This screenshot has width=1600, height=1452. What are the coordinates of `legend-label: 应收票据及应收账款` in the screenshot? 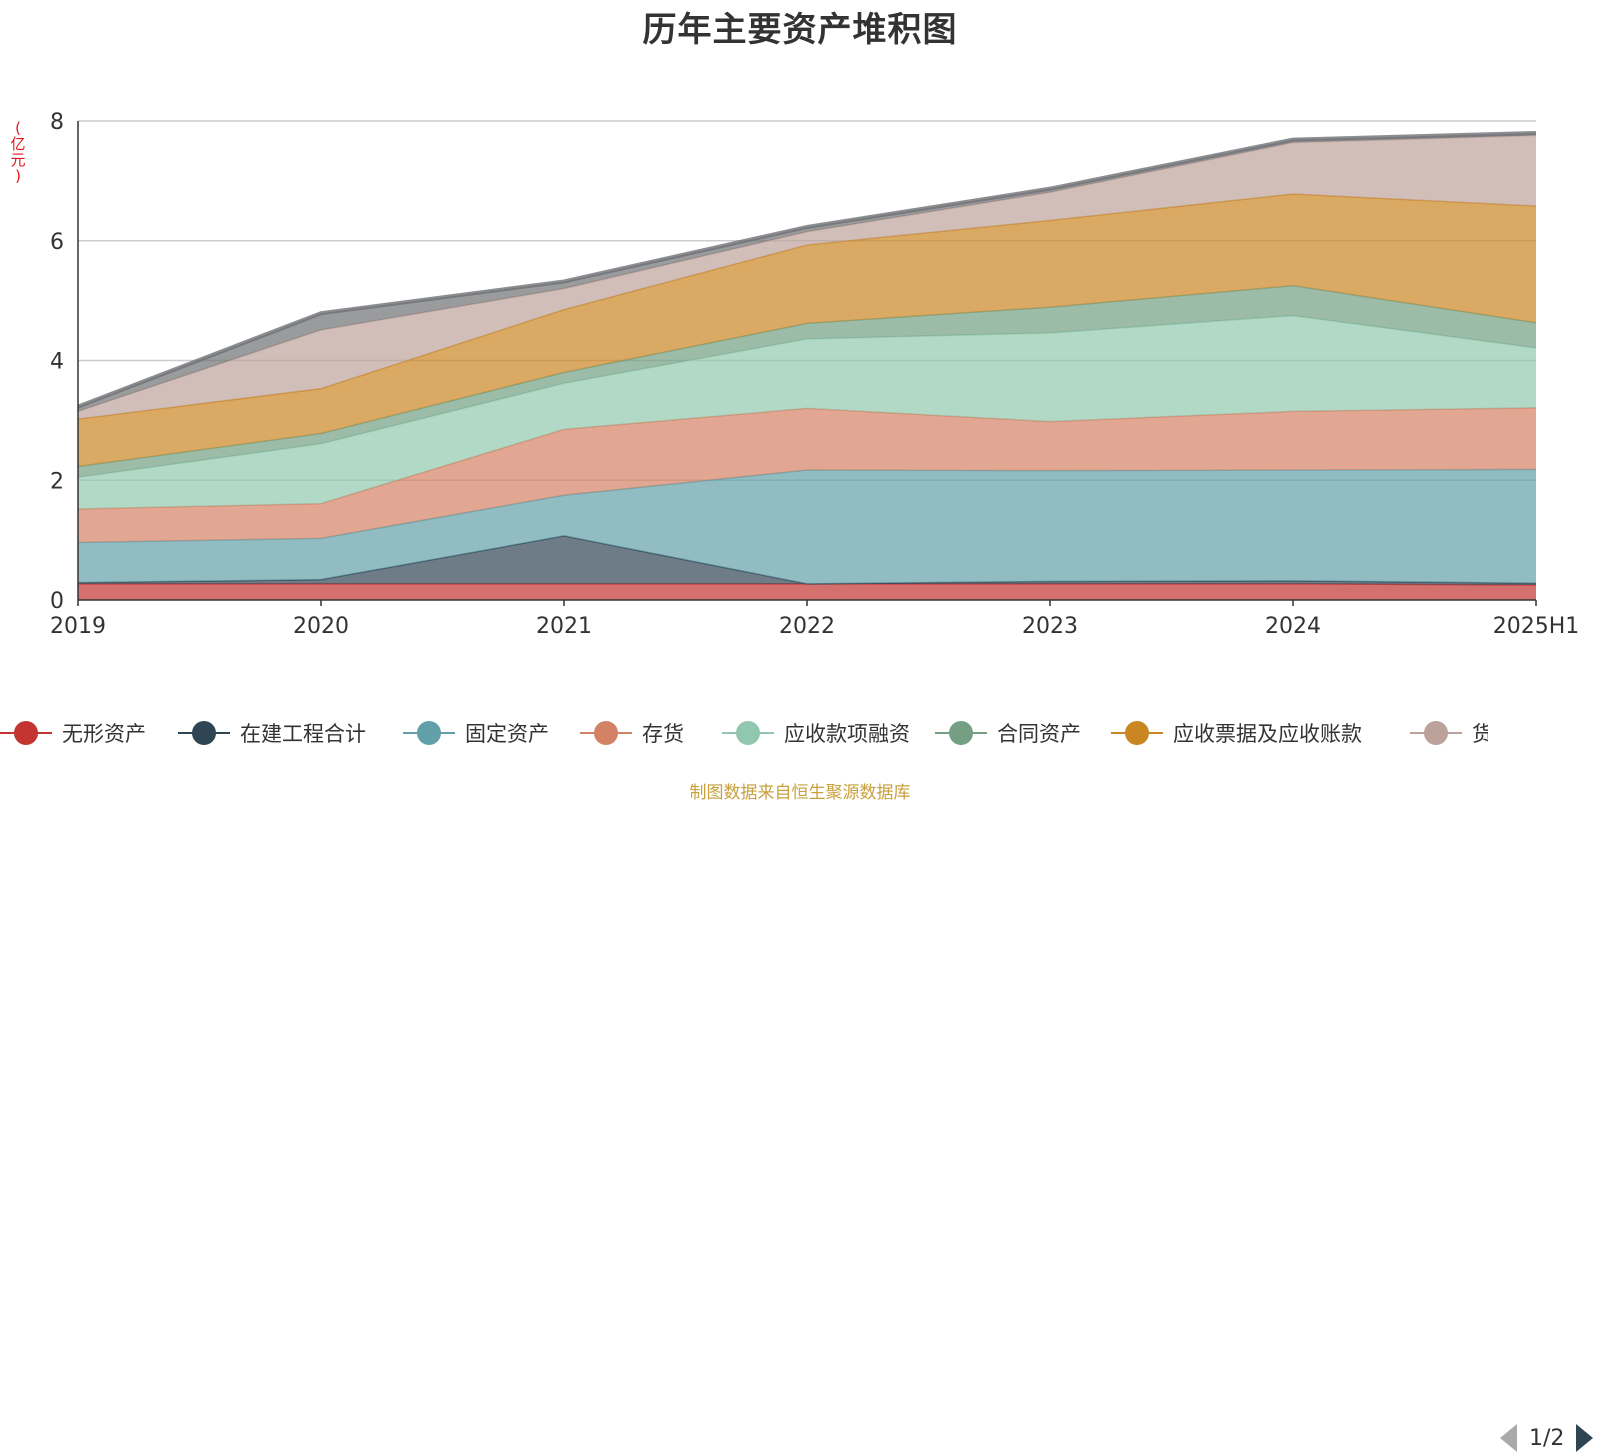 It's located at (1267, 734).